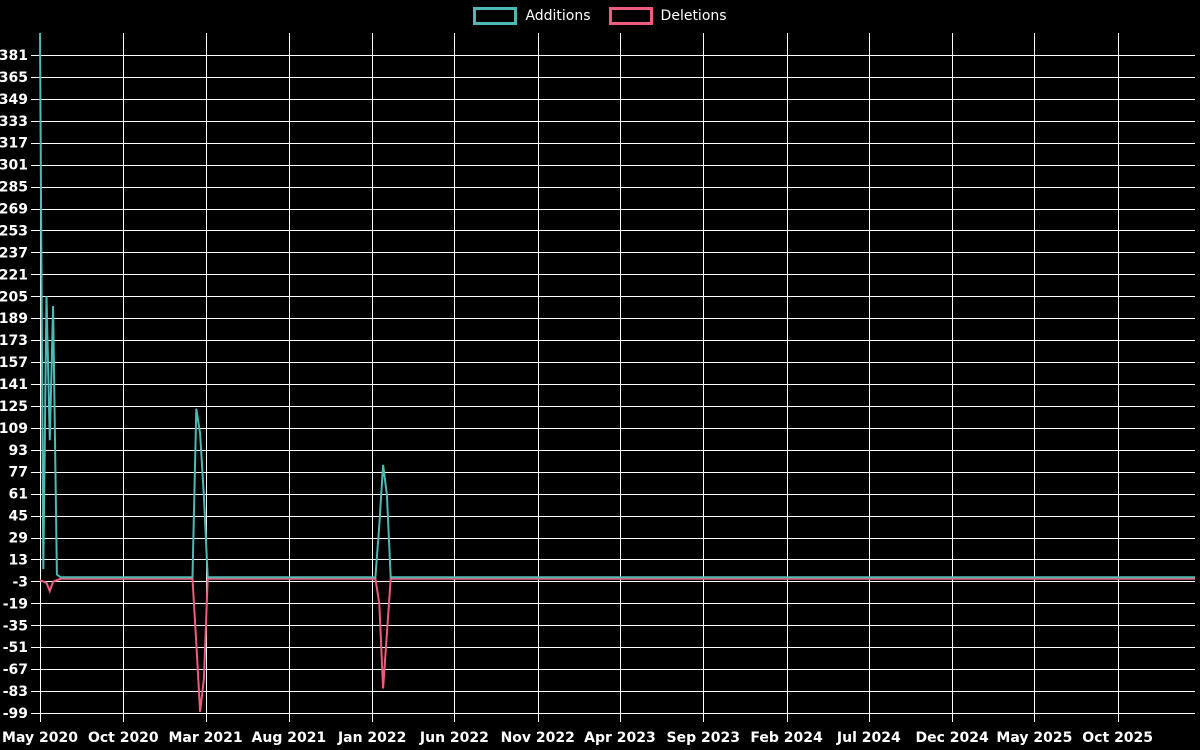 Image resolution: width=1200 pixels, height=750 pixels. What do you see at coordinates (40, 738) in the screenshot?
I see `x-tick-label: May 2020` at bounding box center [40, 738].